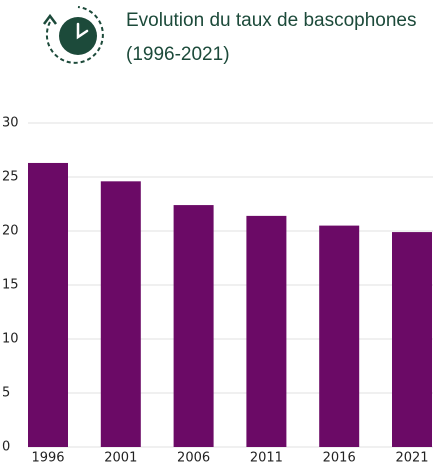  Describe the element at coordinates (10, 285) in the screenshot. I see `y-tick-label: 15` at that location.